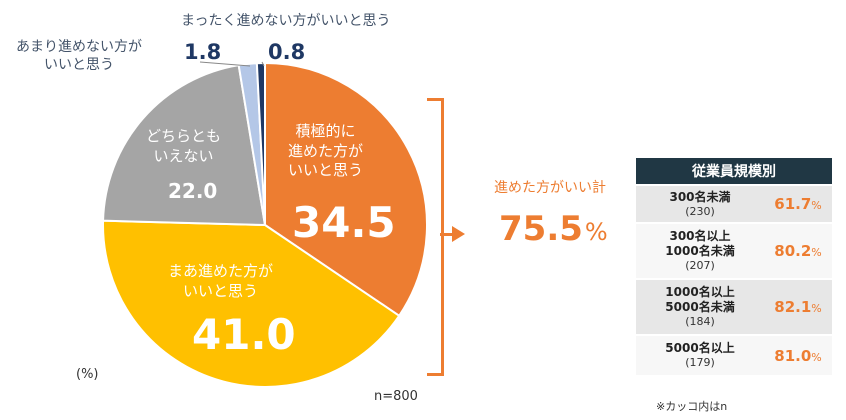 Image resolution: width=846 pixels, height=420 pixels. I want to click on slice-label-4-line-2: いいと思う, so click(79, 65).